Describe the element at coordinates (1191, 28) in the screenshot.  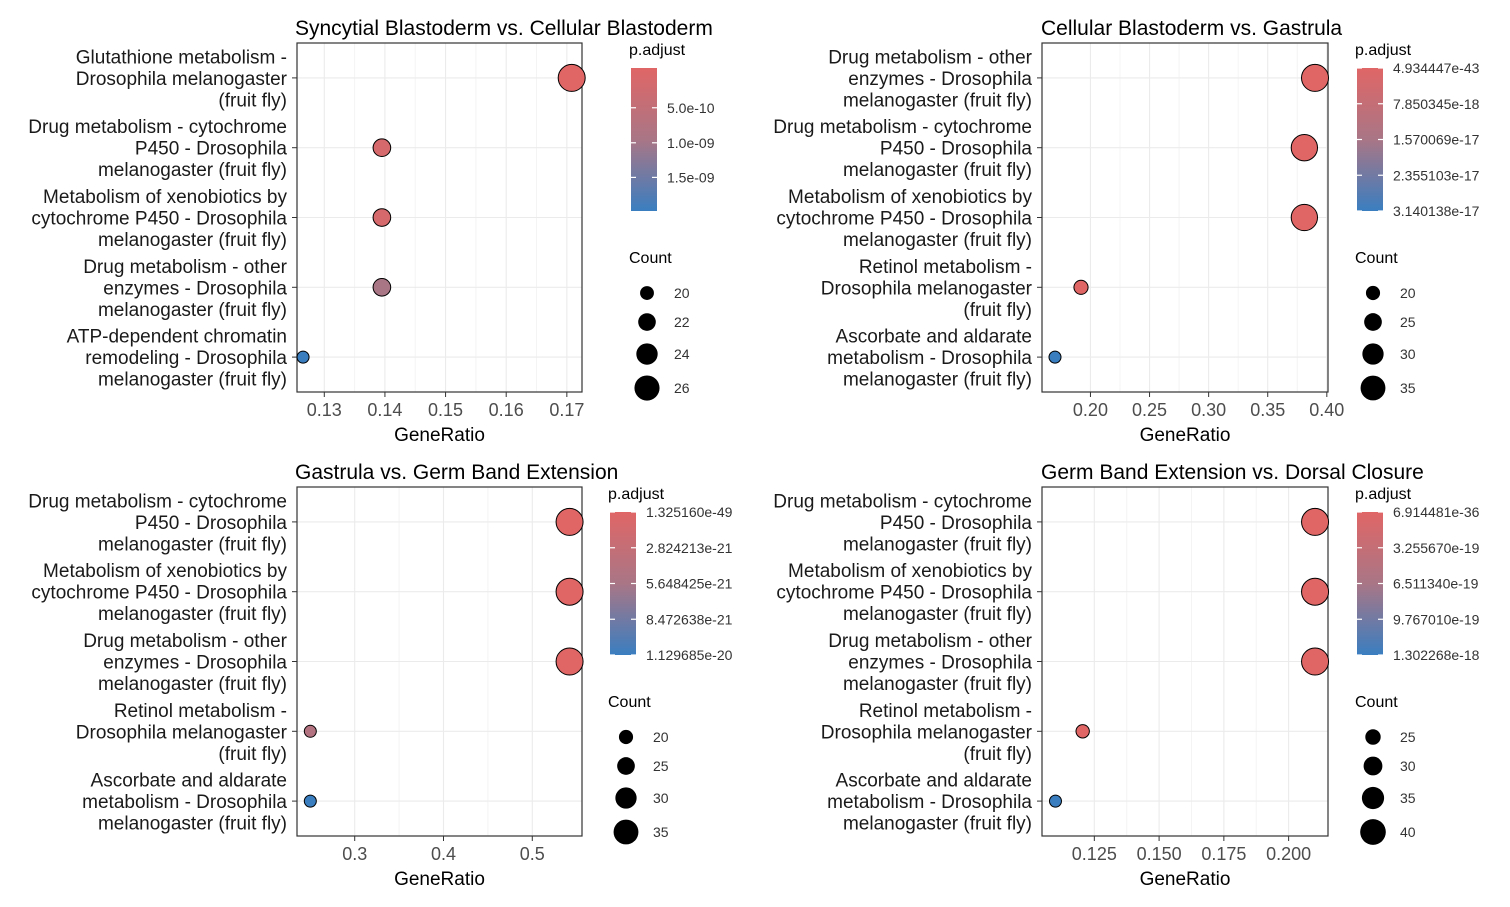
I see `chart-title: Cellular Blastoderm vs. Gastrula` at that location.